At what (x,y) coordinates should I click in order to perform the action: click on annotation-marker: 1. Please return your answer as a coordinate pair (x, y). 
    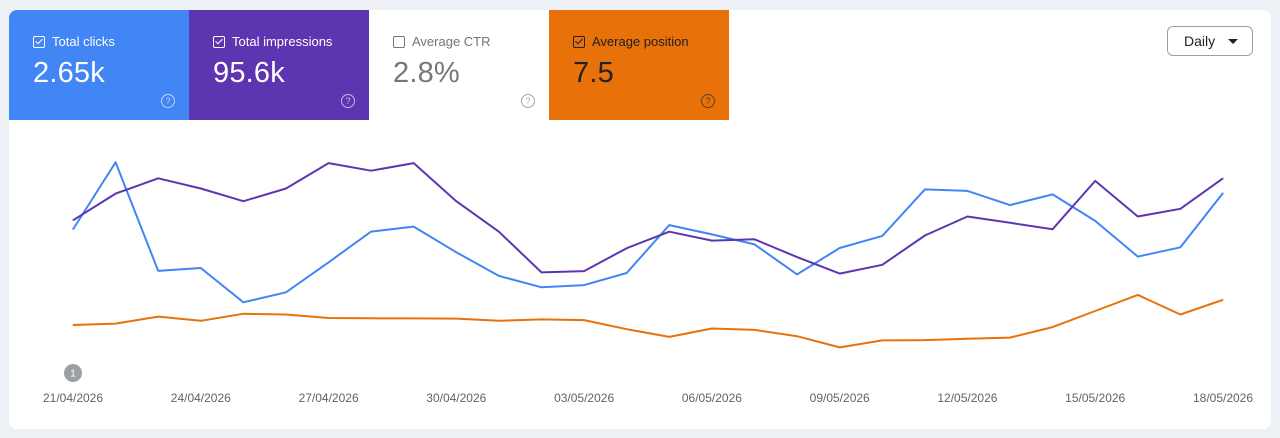
    Looking at the image, I should click on (73, 373).